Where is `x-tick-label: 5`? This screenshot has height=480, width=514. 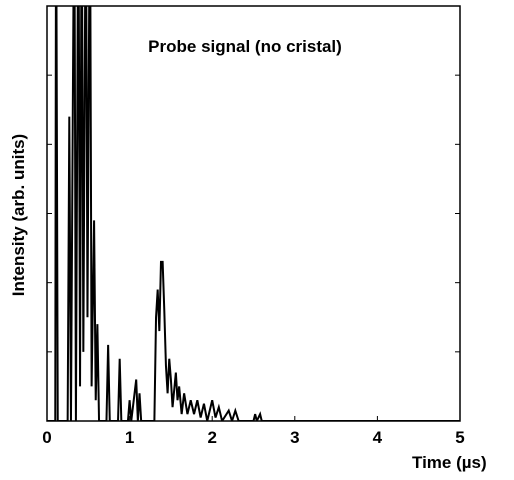 x-tick-label: 5 is located at coordinates (459, 437).